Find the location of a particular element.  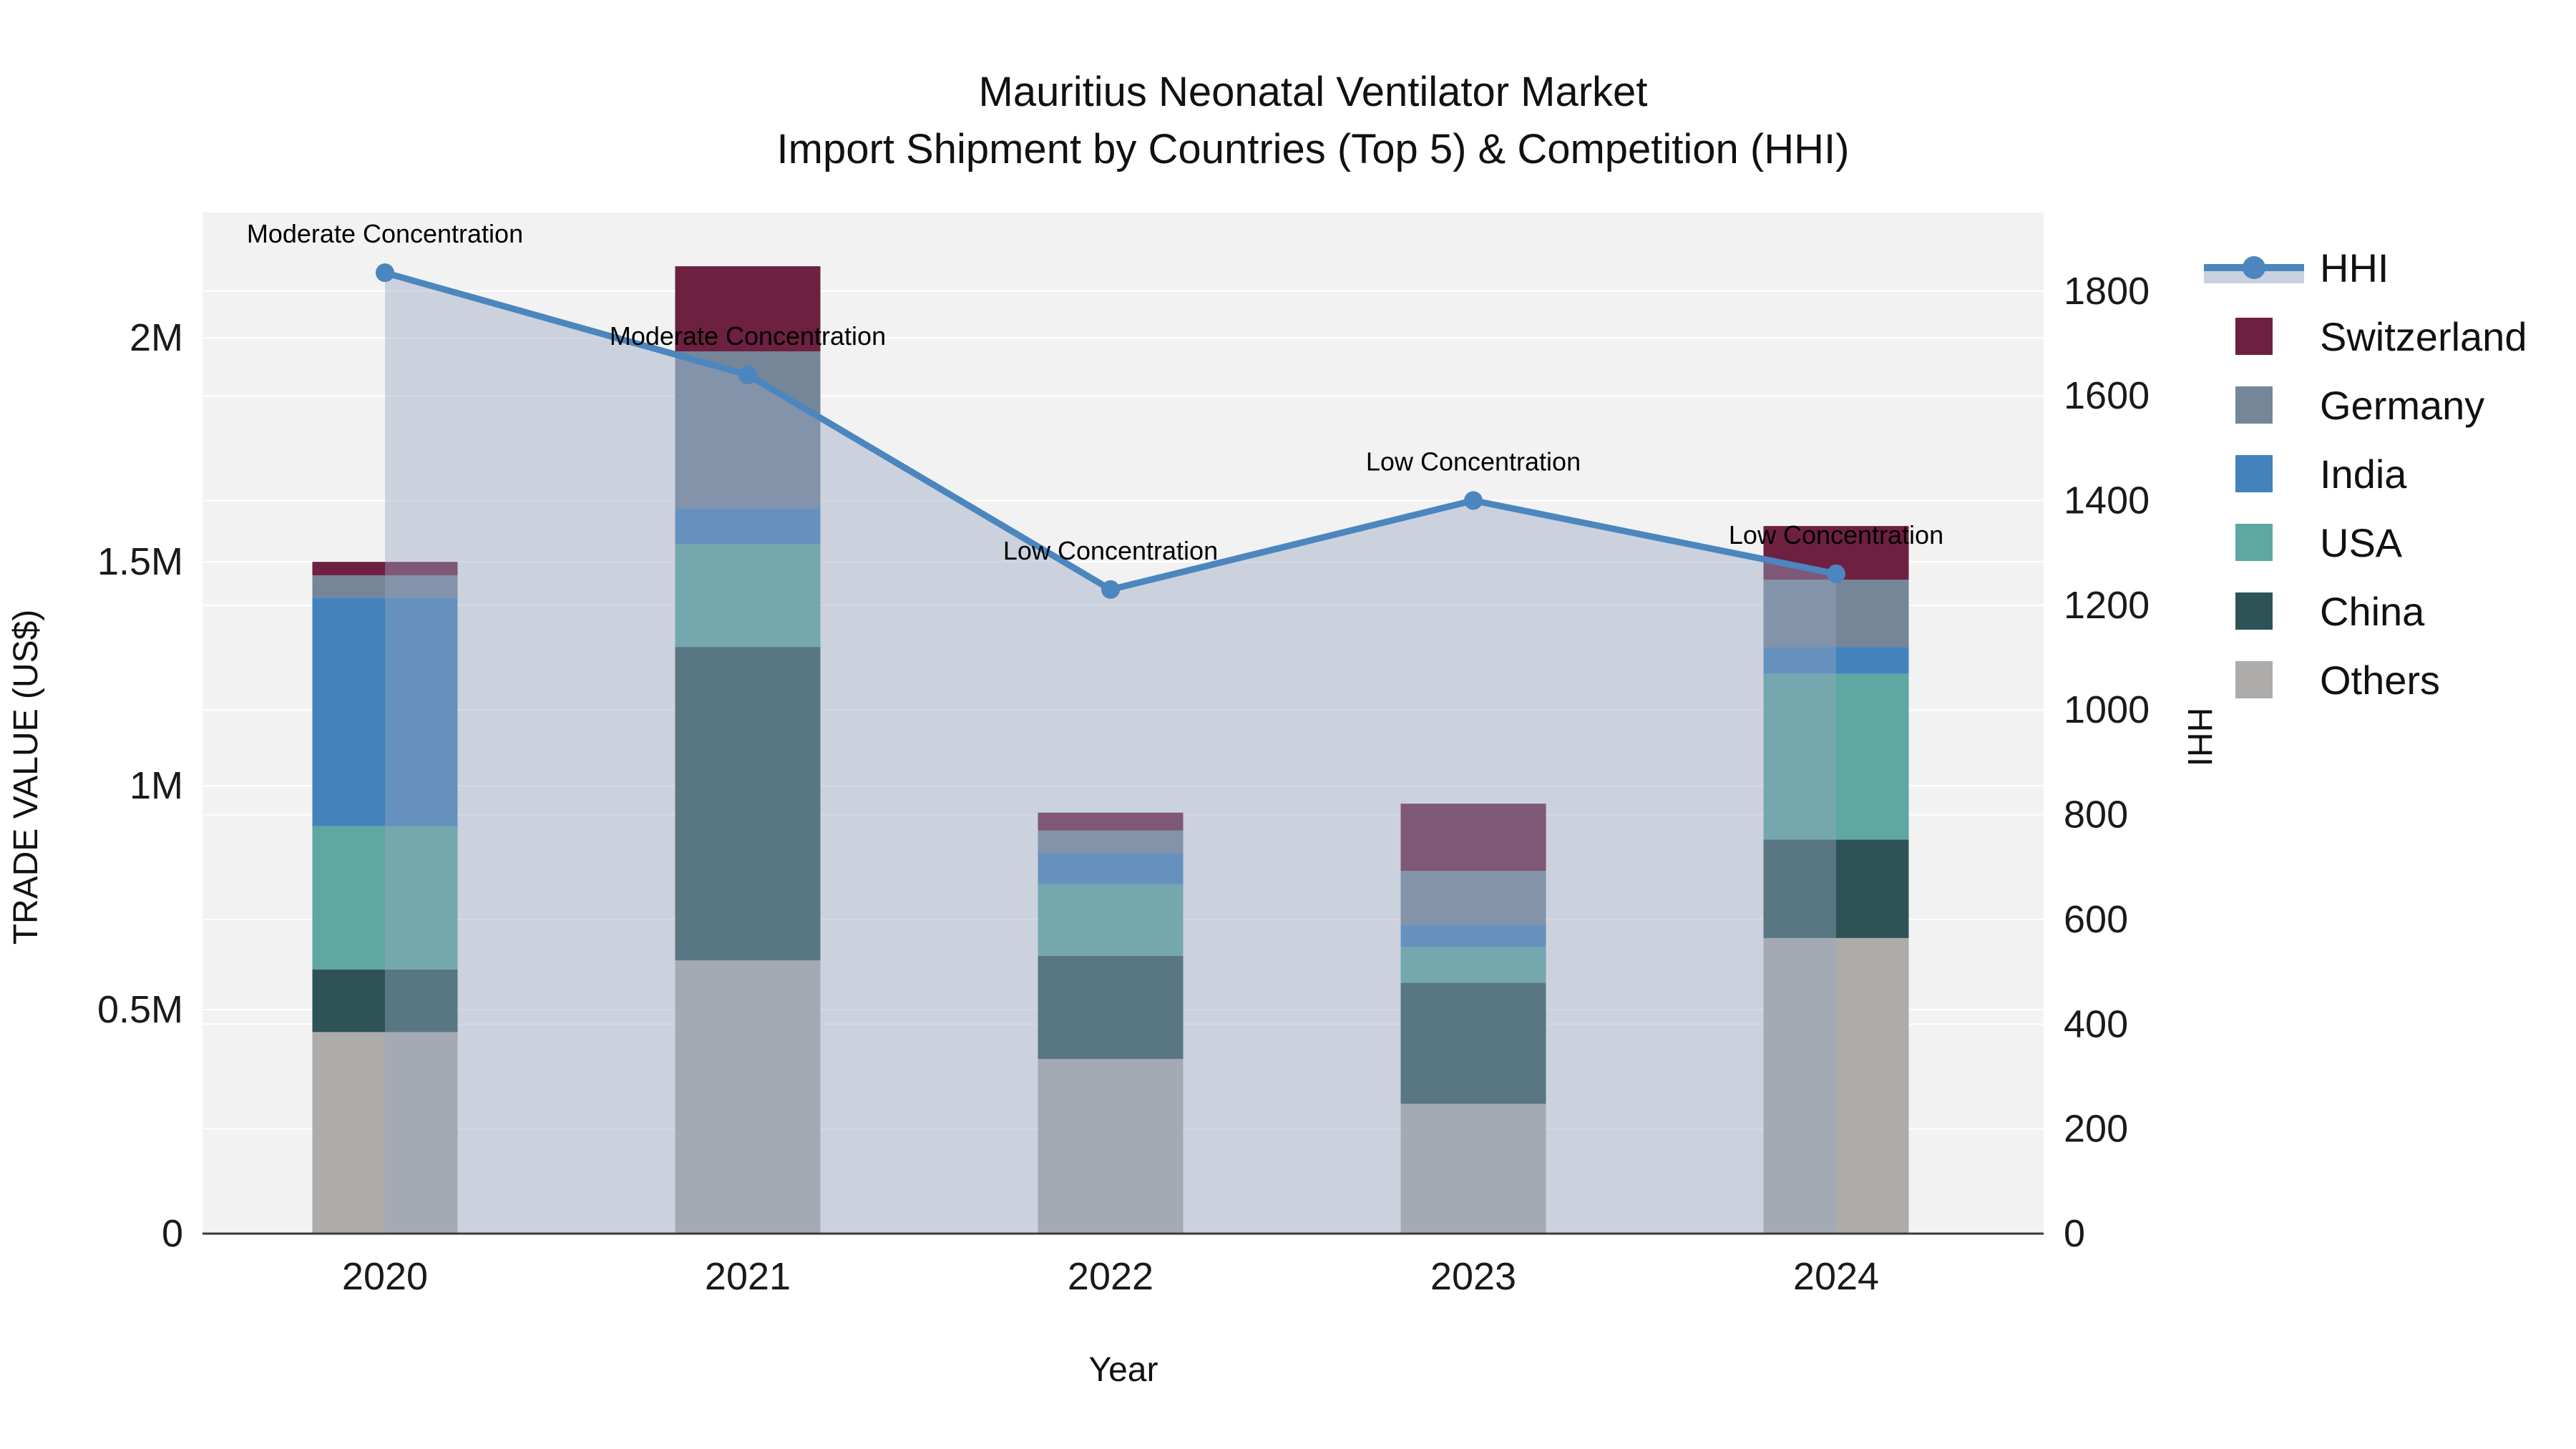

legend-label: HHI is located at coordinates (2354, 268).